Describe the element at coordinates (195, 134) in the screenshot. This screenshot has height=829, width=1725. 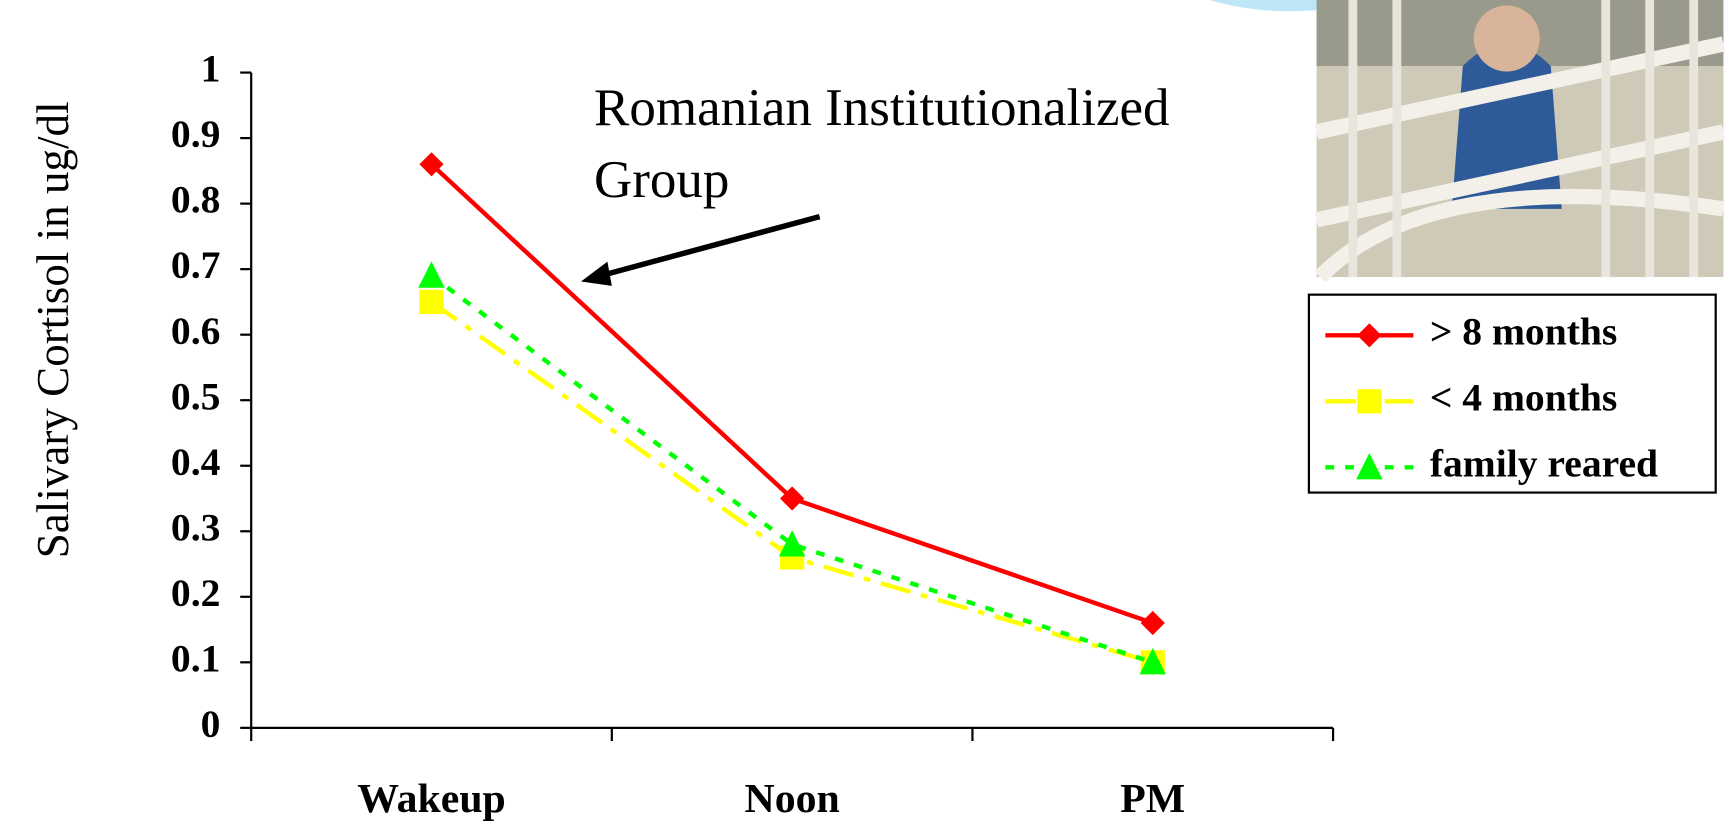
I see `y-tick-label: 0.9` at that location.